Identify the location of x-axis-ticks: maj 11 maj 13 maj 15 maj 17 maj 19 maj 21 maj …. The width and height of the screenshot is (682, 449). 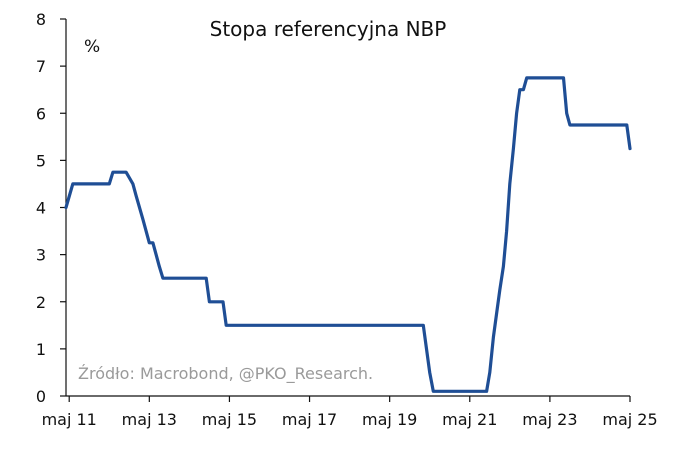
(350, 412).